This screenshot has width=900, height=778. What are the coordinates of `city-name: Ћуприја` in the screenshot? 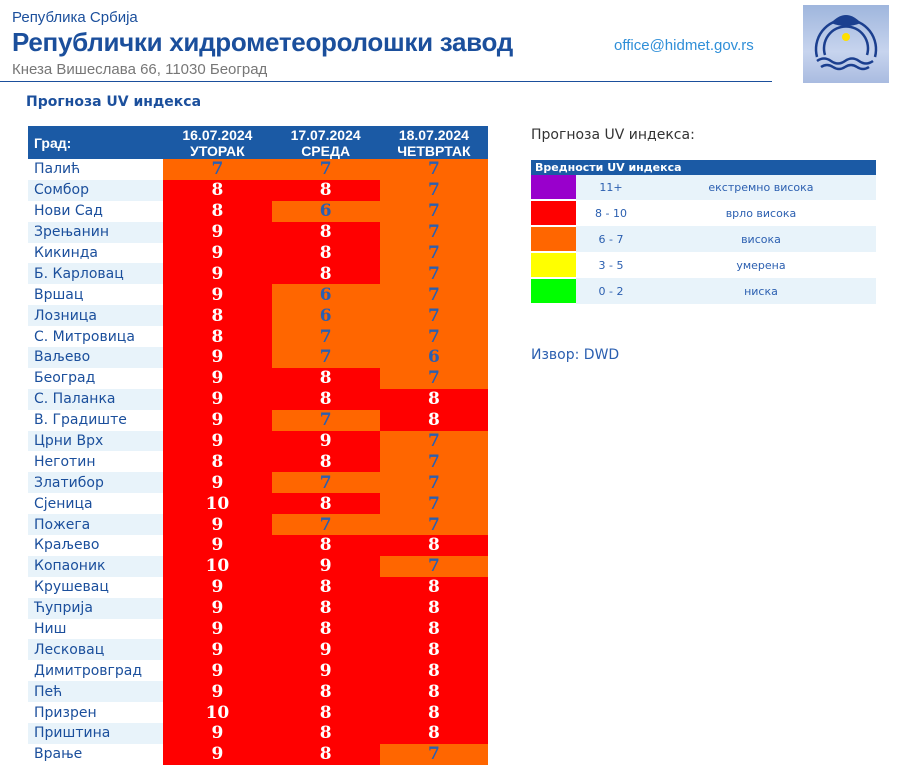 It's located at (96, 608).